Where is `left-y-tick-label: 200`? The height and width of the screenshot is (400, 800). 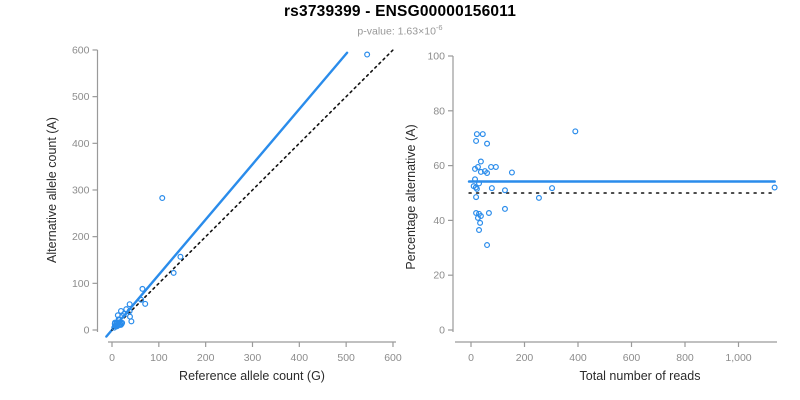
left-y-tick-label: 200 is located at coordinates (81, 237).